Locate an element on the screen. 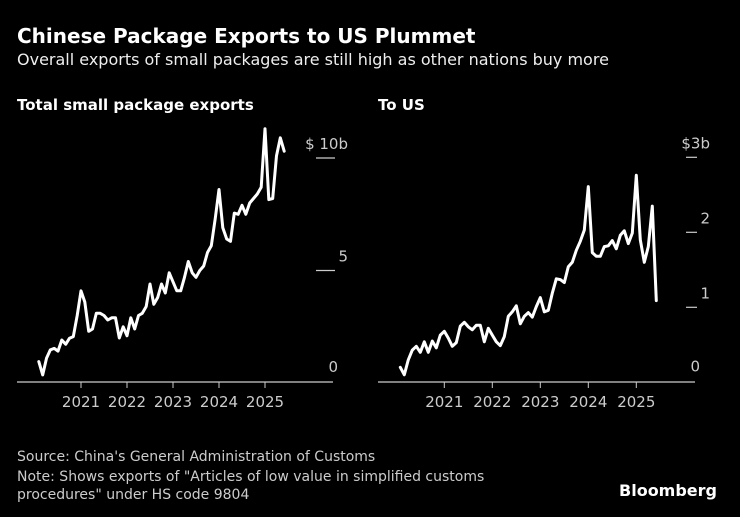  footnote-line2: procedures" under HS code 9804 is located at coordinates (133, 495).